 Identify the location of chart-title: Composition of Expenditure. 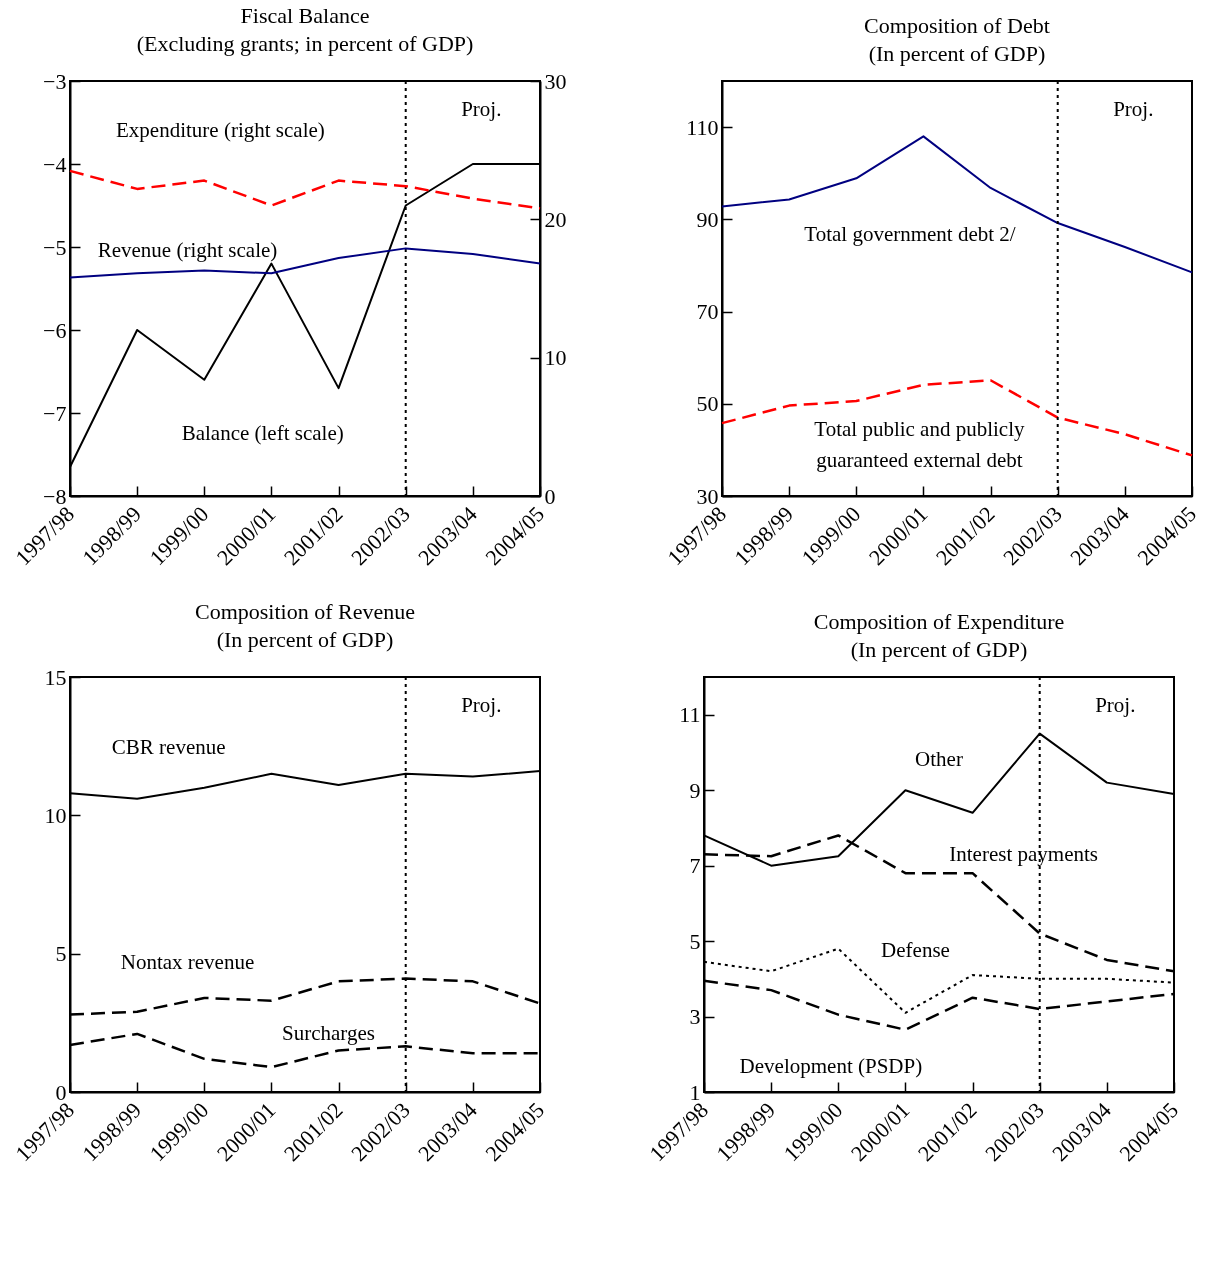
(939, 621).